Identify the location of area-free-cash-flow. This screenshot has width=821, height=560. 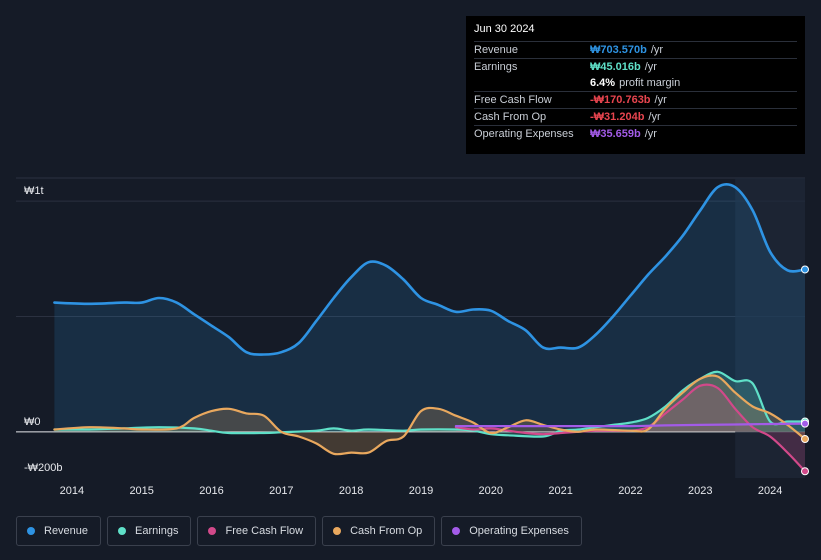
(630, 428).